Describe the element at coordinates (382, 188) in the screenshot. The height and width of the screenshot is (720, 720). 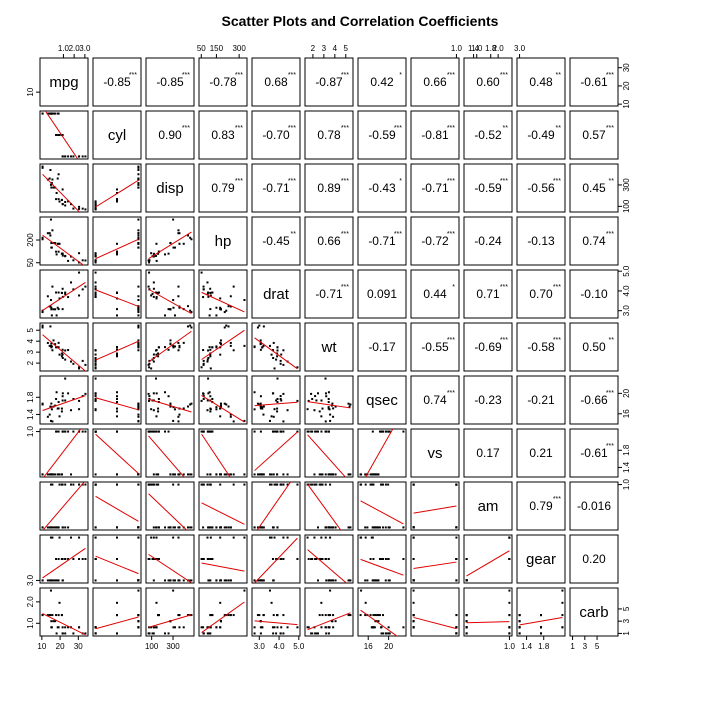
I see `correlation-value: -0.43` at that location.